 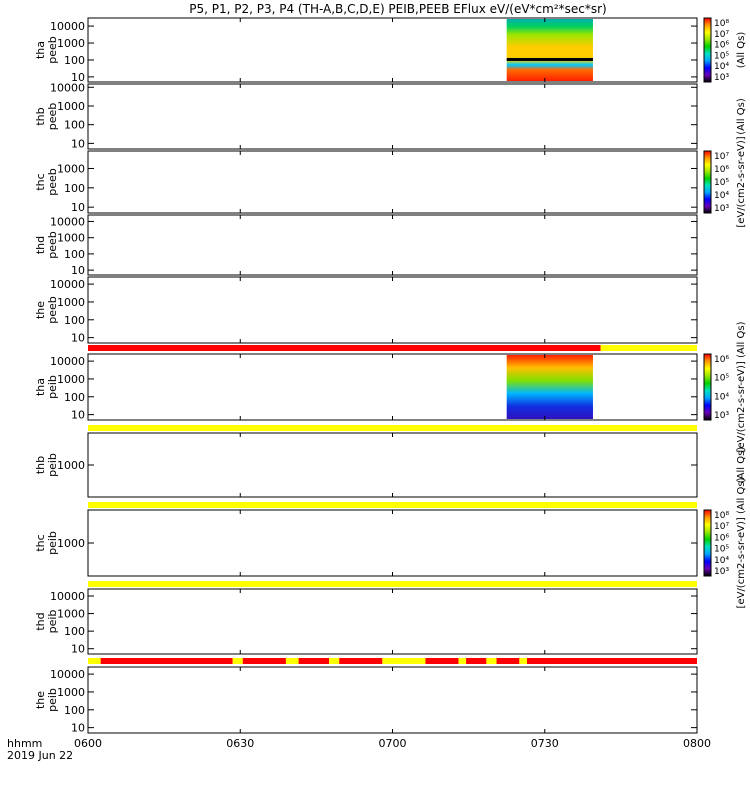 I want to click on time-axis: hhmm 2019 Jun 22 0600 0630 0700 0730 0800, so click(x=359, y=749).